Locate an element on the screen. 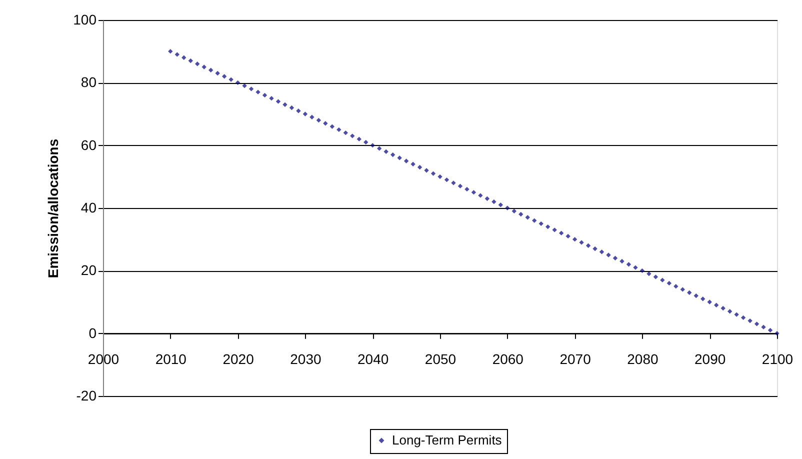 The width and height of the screenshot is (802, 459). x-tick-label: 2090 is located at coordinates (710, 358).